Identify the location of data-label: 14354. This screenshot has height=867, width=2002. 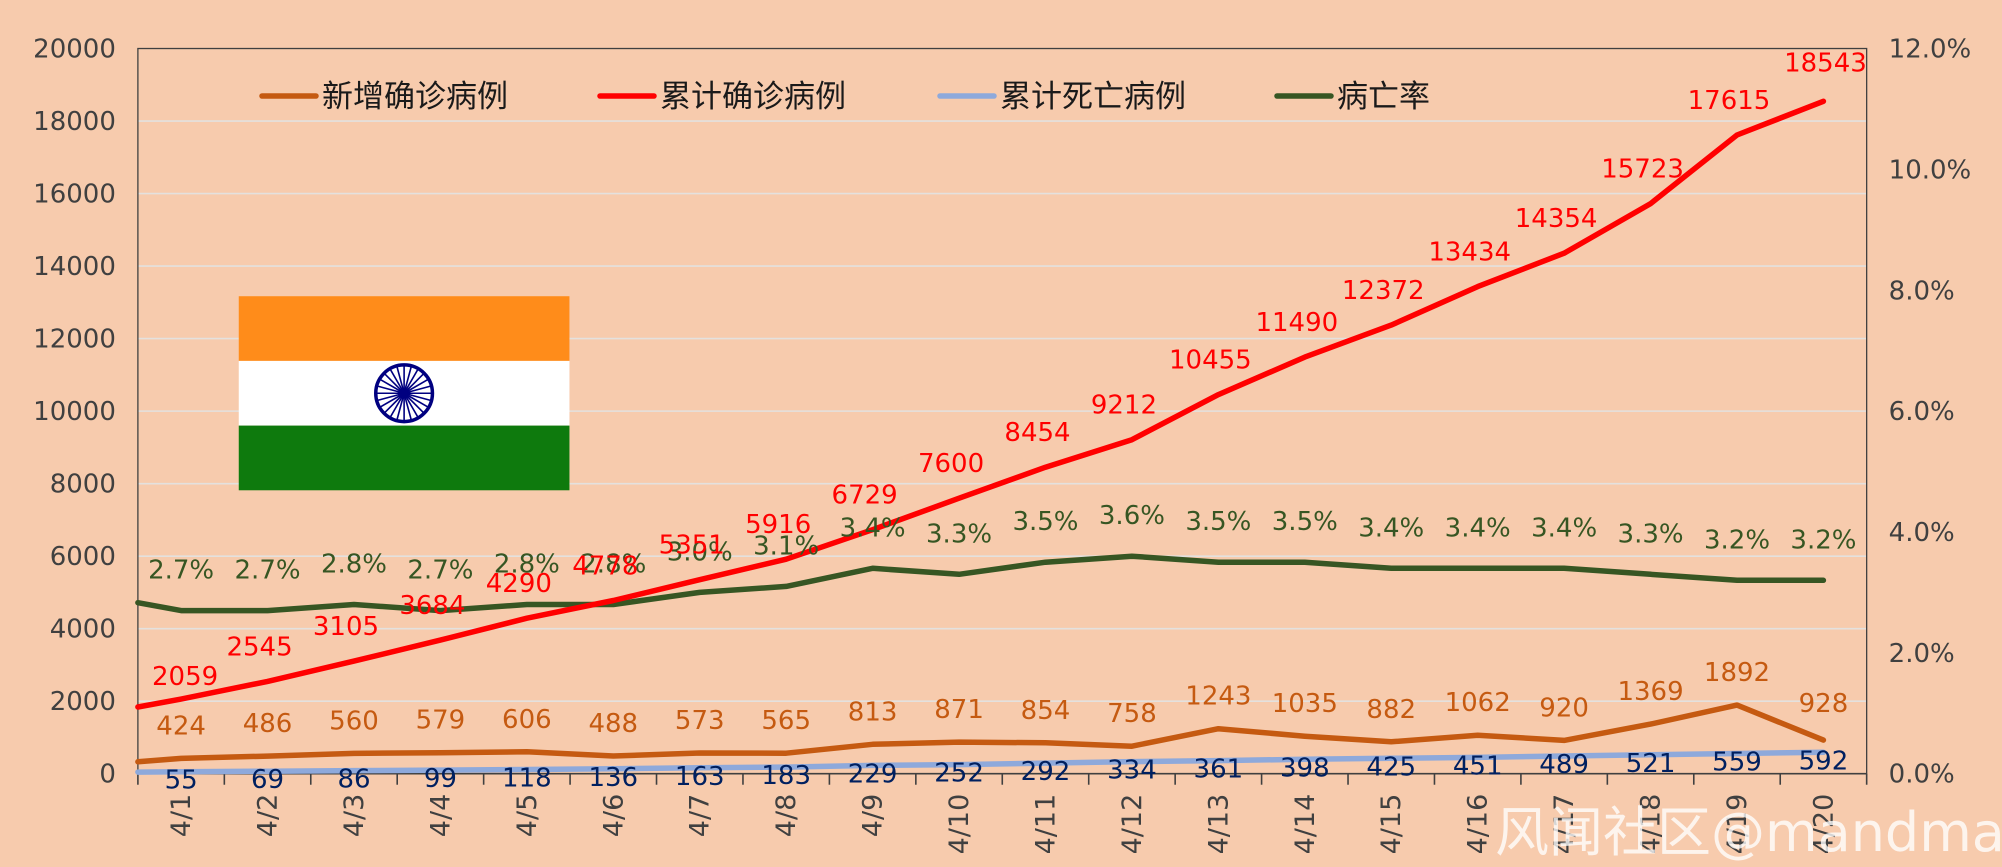
(1556, 219).